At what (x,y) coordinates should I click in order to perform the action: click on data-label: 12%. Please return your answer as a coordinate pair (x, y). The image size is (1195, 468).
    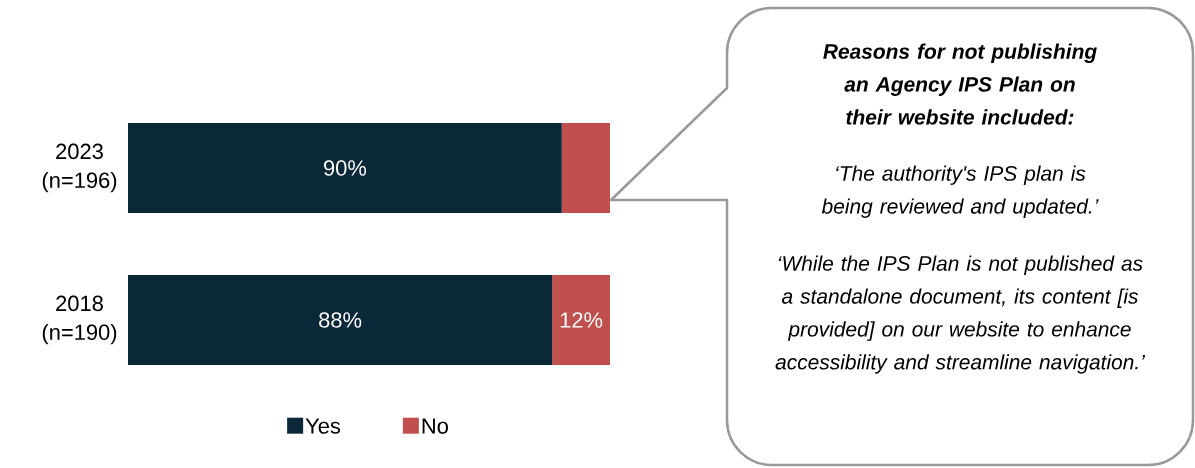
    Looking at the image, I should click on (581, 320).